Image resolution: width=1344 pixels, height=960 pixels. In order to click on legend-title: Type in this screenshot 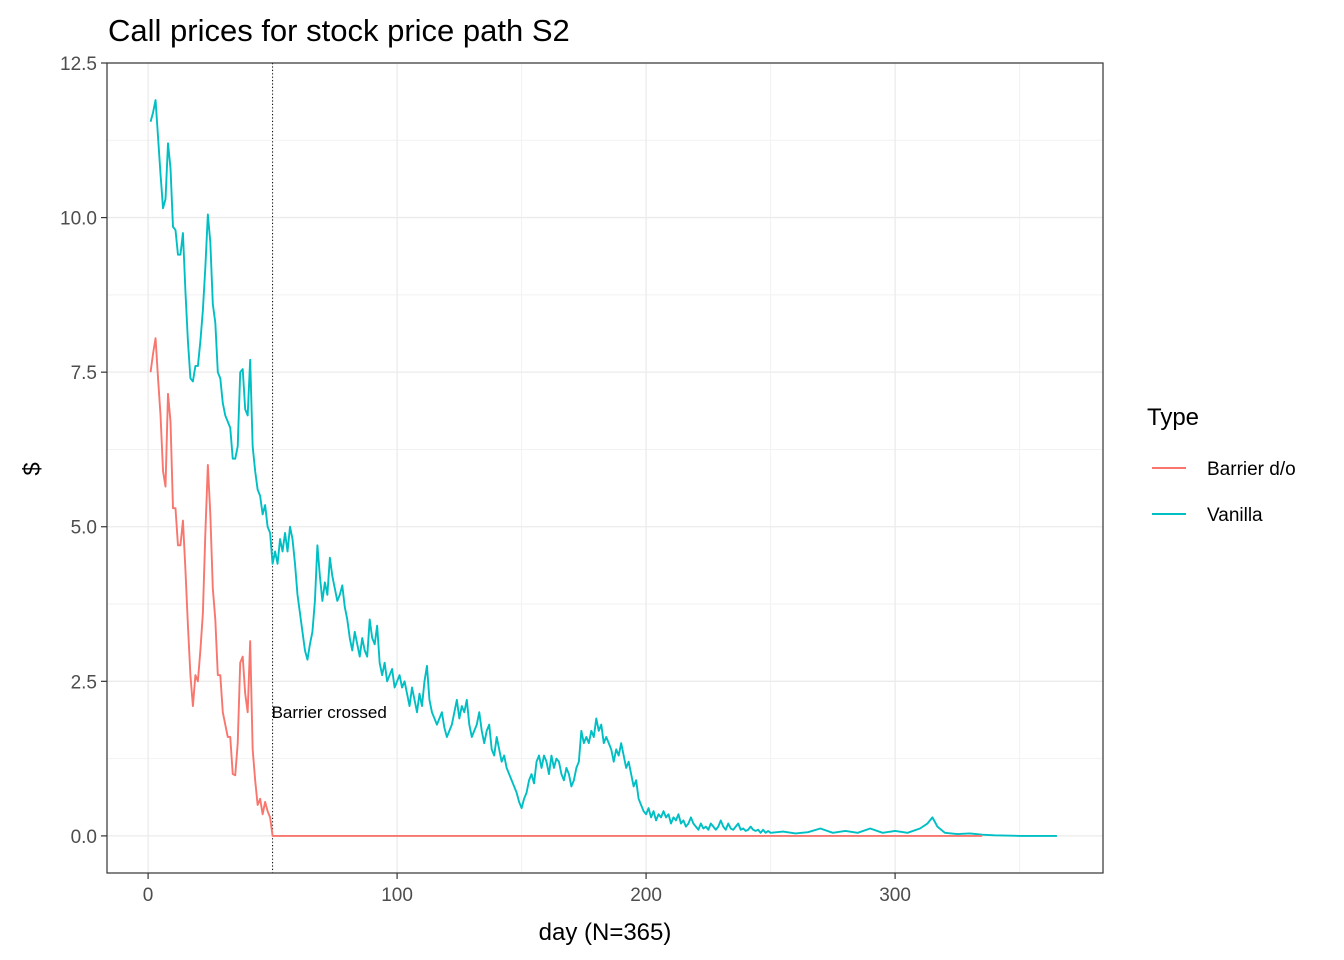, I will do `click(1173, 417)`.